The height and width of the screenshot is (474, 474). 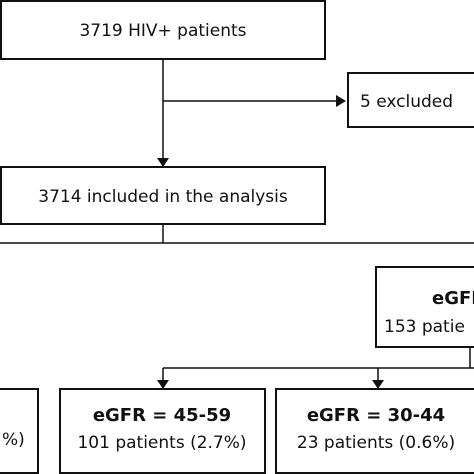 I want to click on egfr-45-59-text: 101 patients (2.7%), so click(x=161, y=443).